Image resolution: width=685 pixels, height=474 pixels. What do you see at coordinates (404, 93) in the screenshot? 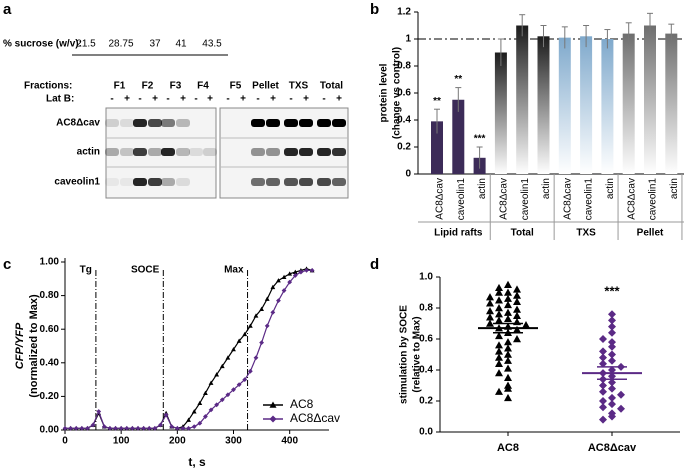
I see `y-tick-label: 0.6` at bounding box center [404, 93].